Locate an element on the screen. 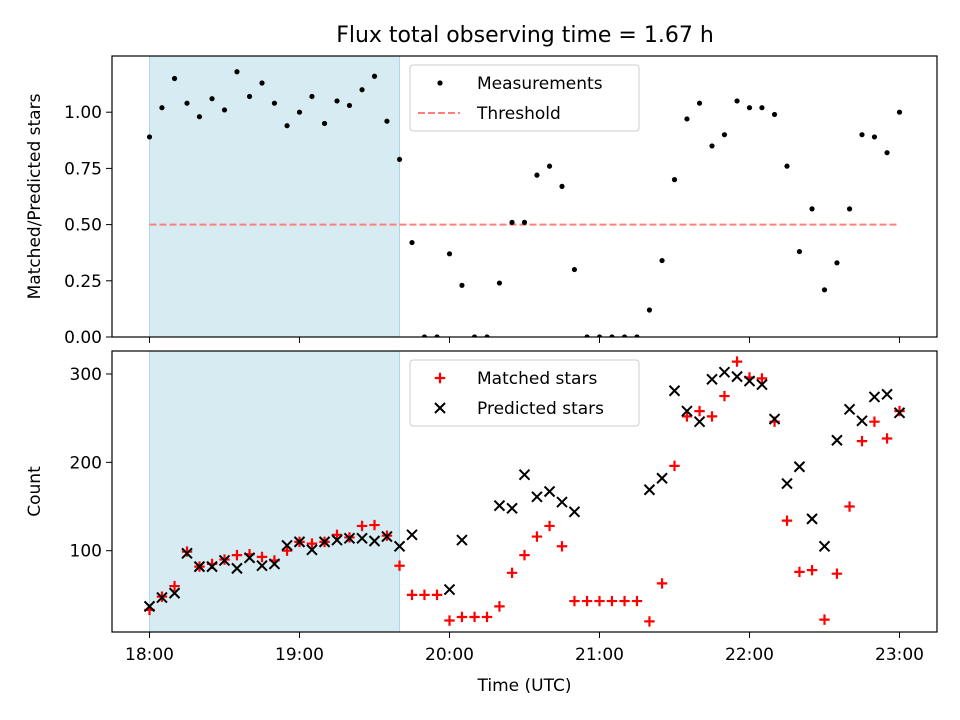 The height and width of the screenshot is (720, 960). legend-measurement-marker is located at coordinates (440, 83).